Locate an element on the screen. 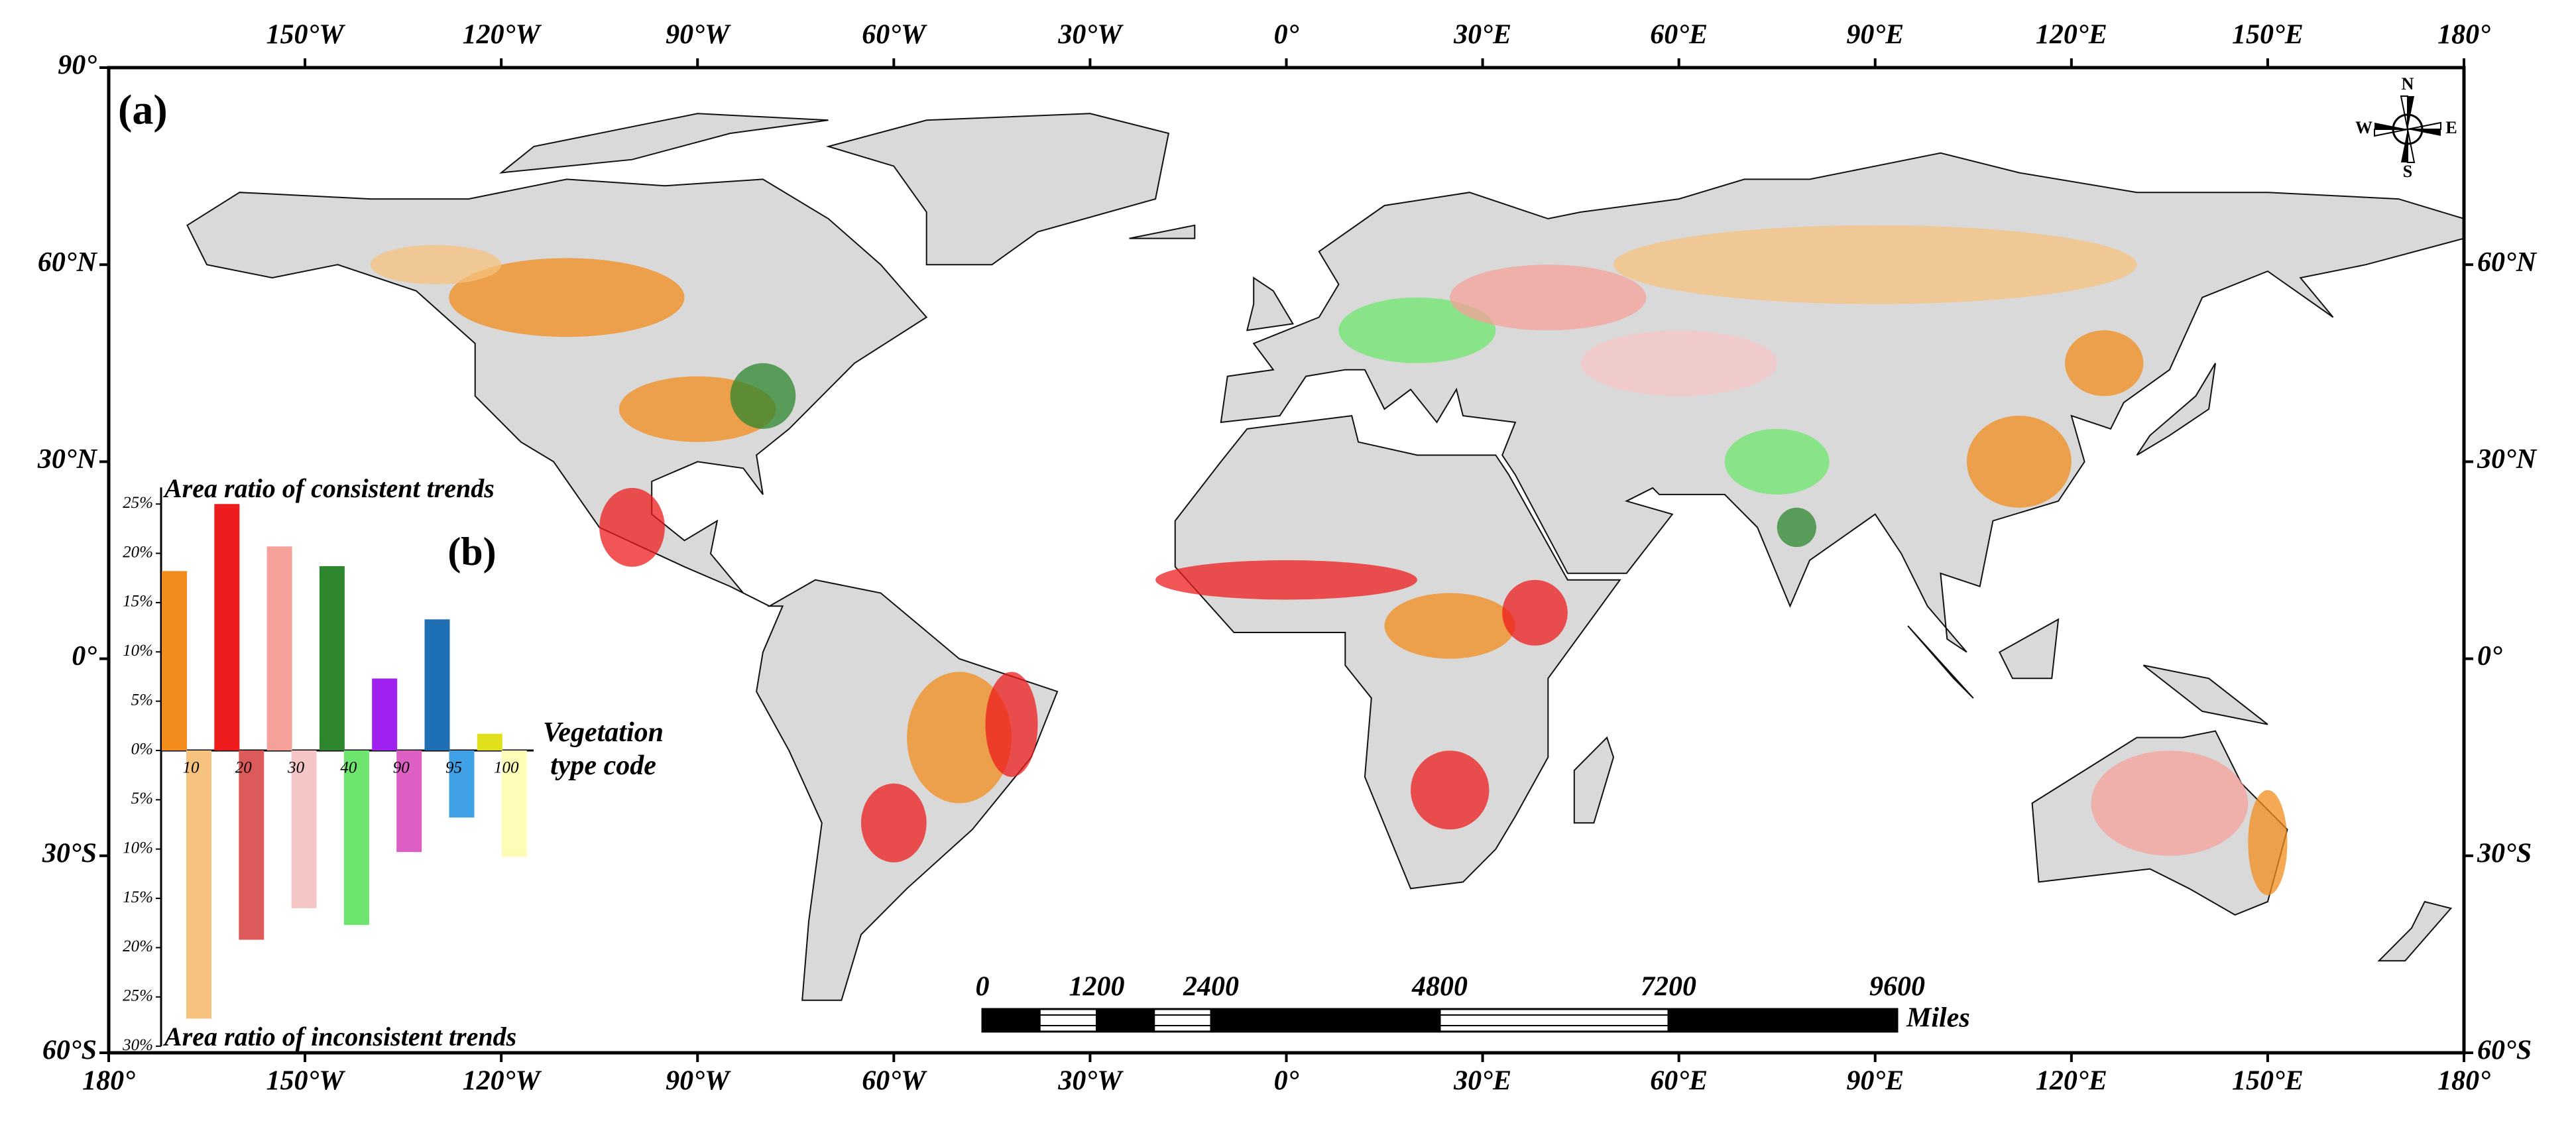 Image resolution: width=2576 pixels, height=1135 pixels. lat-label-right: 0° is located at coordinates (2489, 656).